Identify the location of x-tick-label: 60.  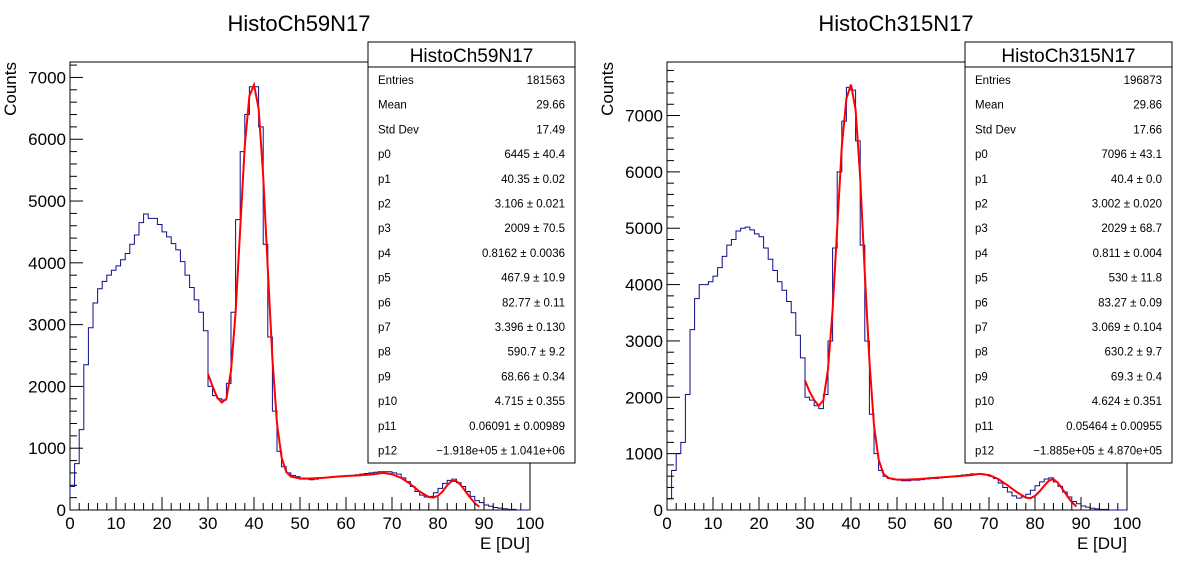
(943, 523).